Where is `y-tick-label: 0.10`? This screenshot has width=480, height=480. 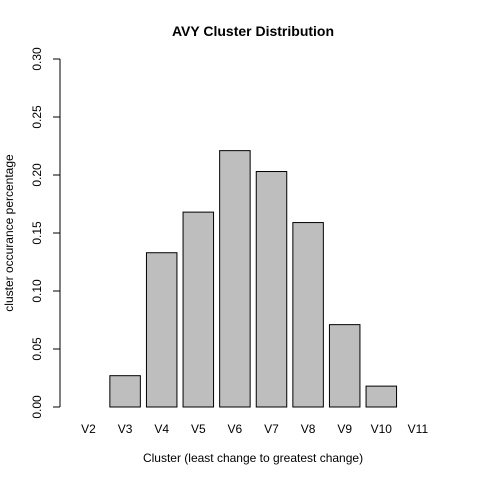 y-tick-label: 0.10 is located at coordinates (37, 291).